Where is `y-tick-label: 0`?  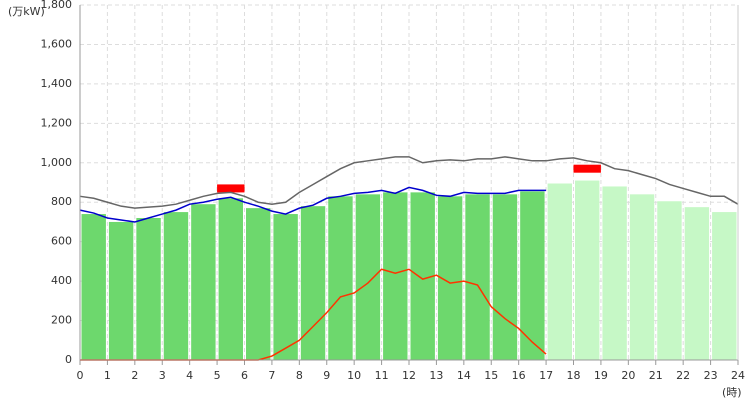
y-tick-label: 0 is located at coordinates (68, 359).